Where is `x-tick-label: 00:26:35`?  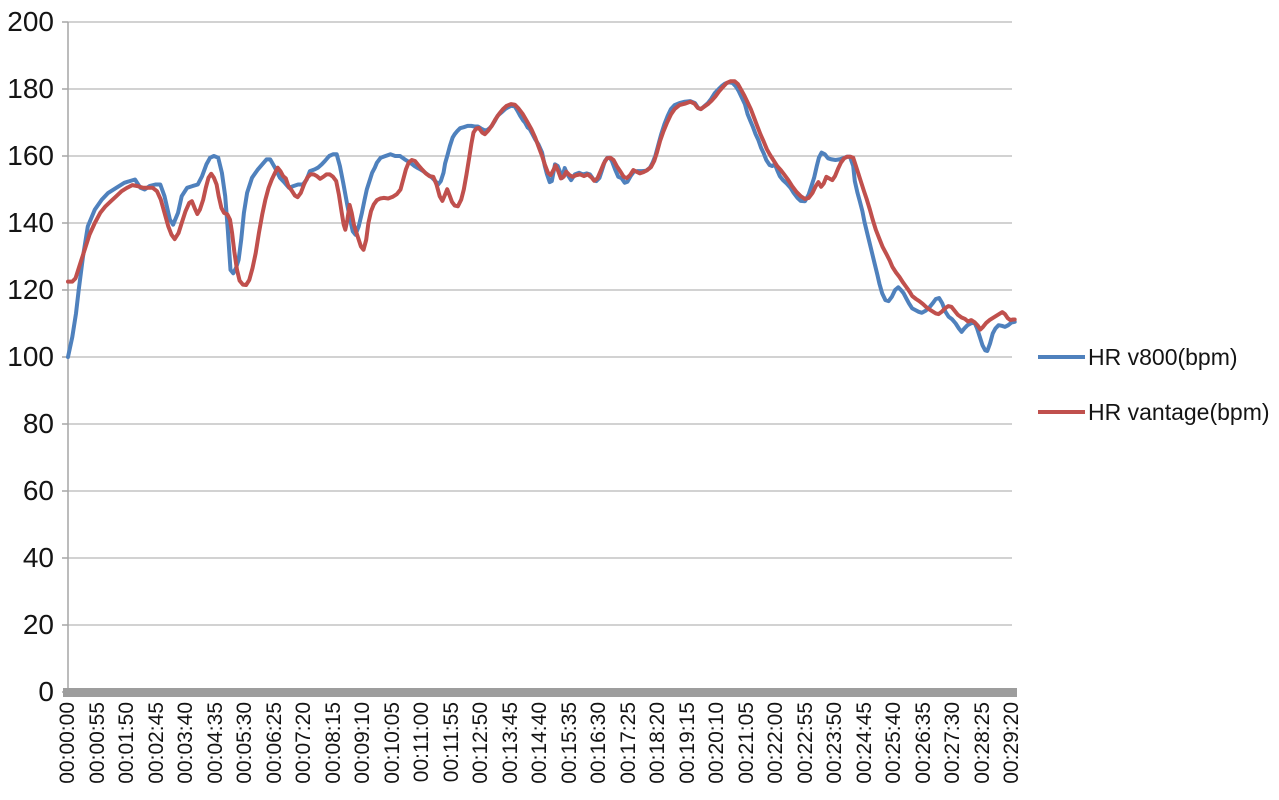 x-tick-label: 00:26:35 is located at coordinates (923, 743).